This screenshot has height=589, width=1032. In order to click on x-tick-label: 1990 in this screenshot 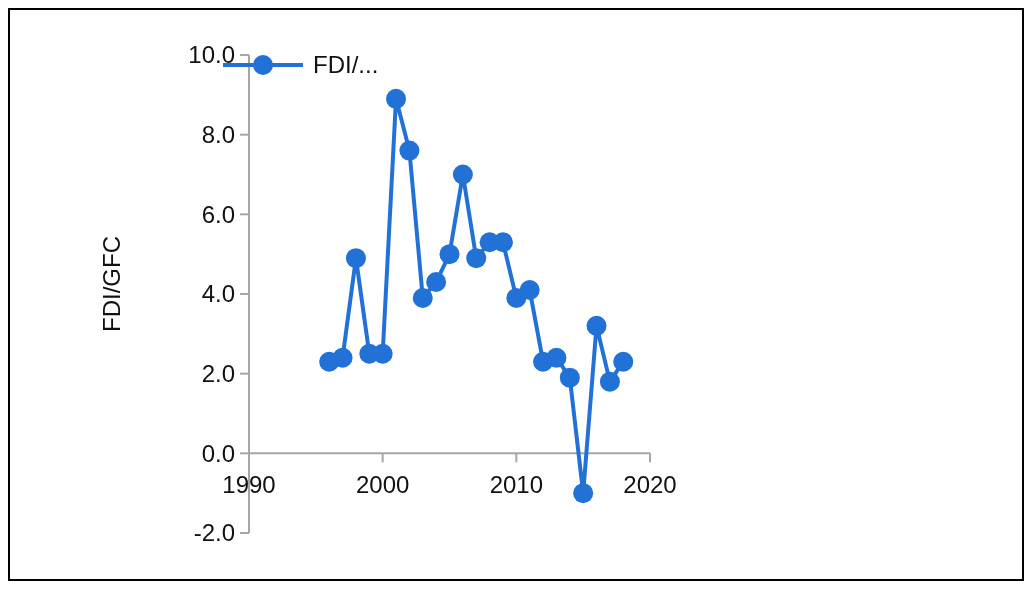, I will do `click(249, 485)`.